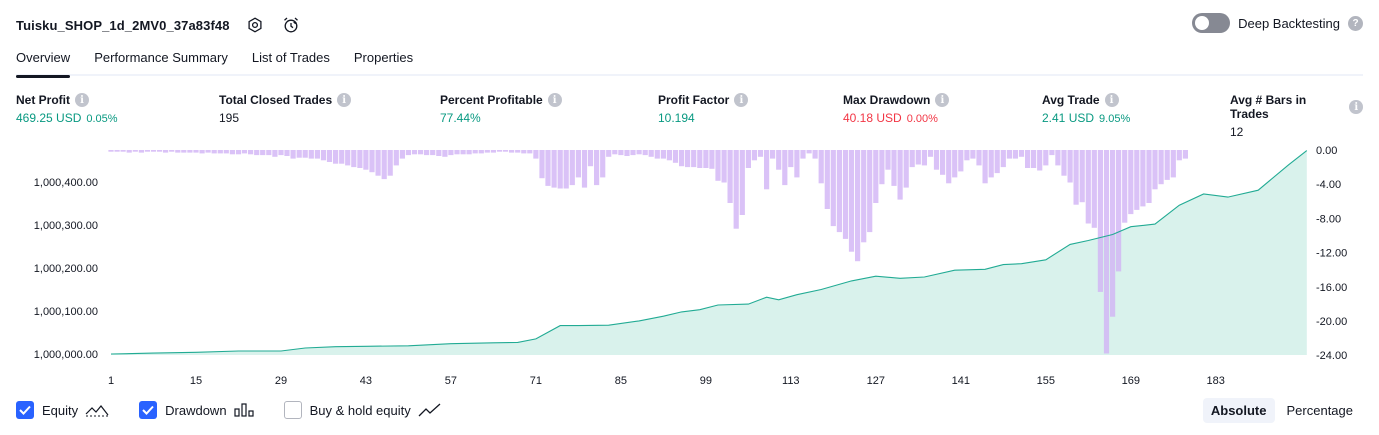 Image resolution: width=1379 pixels, height=435 pixels. I want to click on legend-equity: Equity, so click(62, 410).